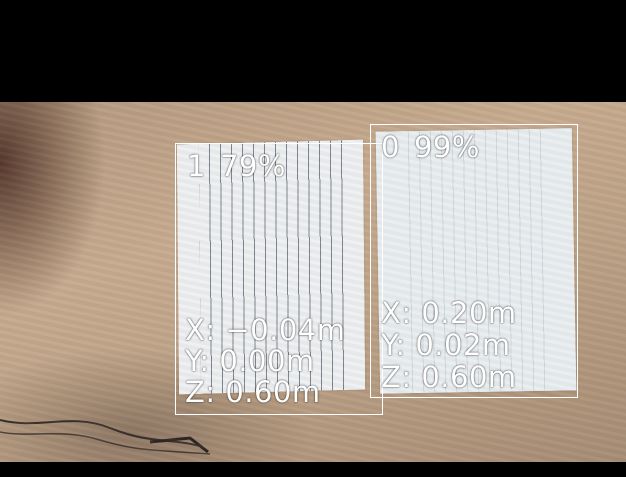 This screenshot has height=477, width=626. Describe the element at coordinates (449, 377) in the screenshot. I see `detection-0-z: Z: 0.60m` at that location.